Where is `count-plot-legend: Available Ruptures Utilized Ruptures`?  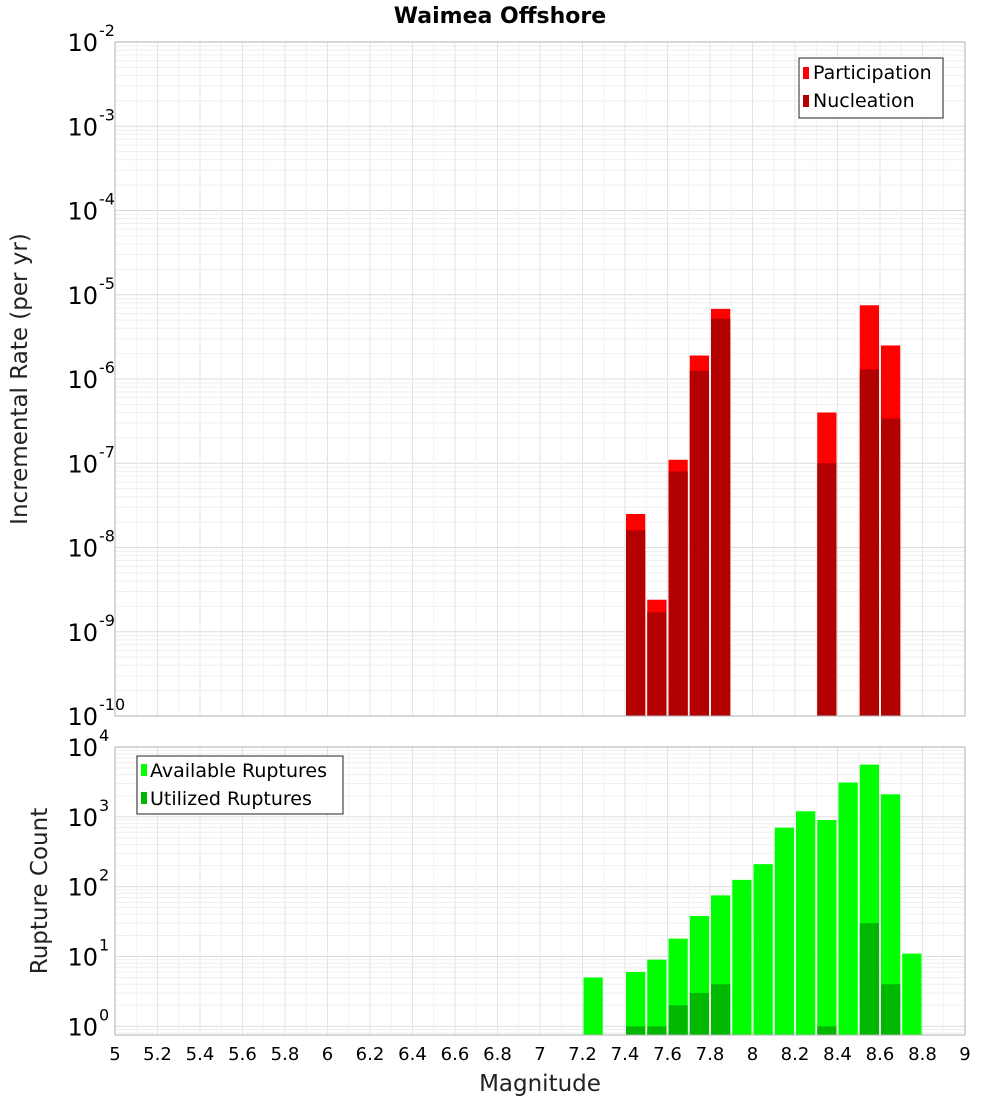
count-plot-legend: Available Ruptures Utilized Ruptures is located at coordinates (240, 785).